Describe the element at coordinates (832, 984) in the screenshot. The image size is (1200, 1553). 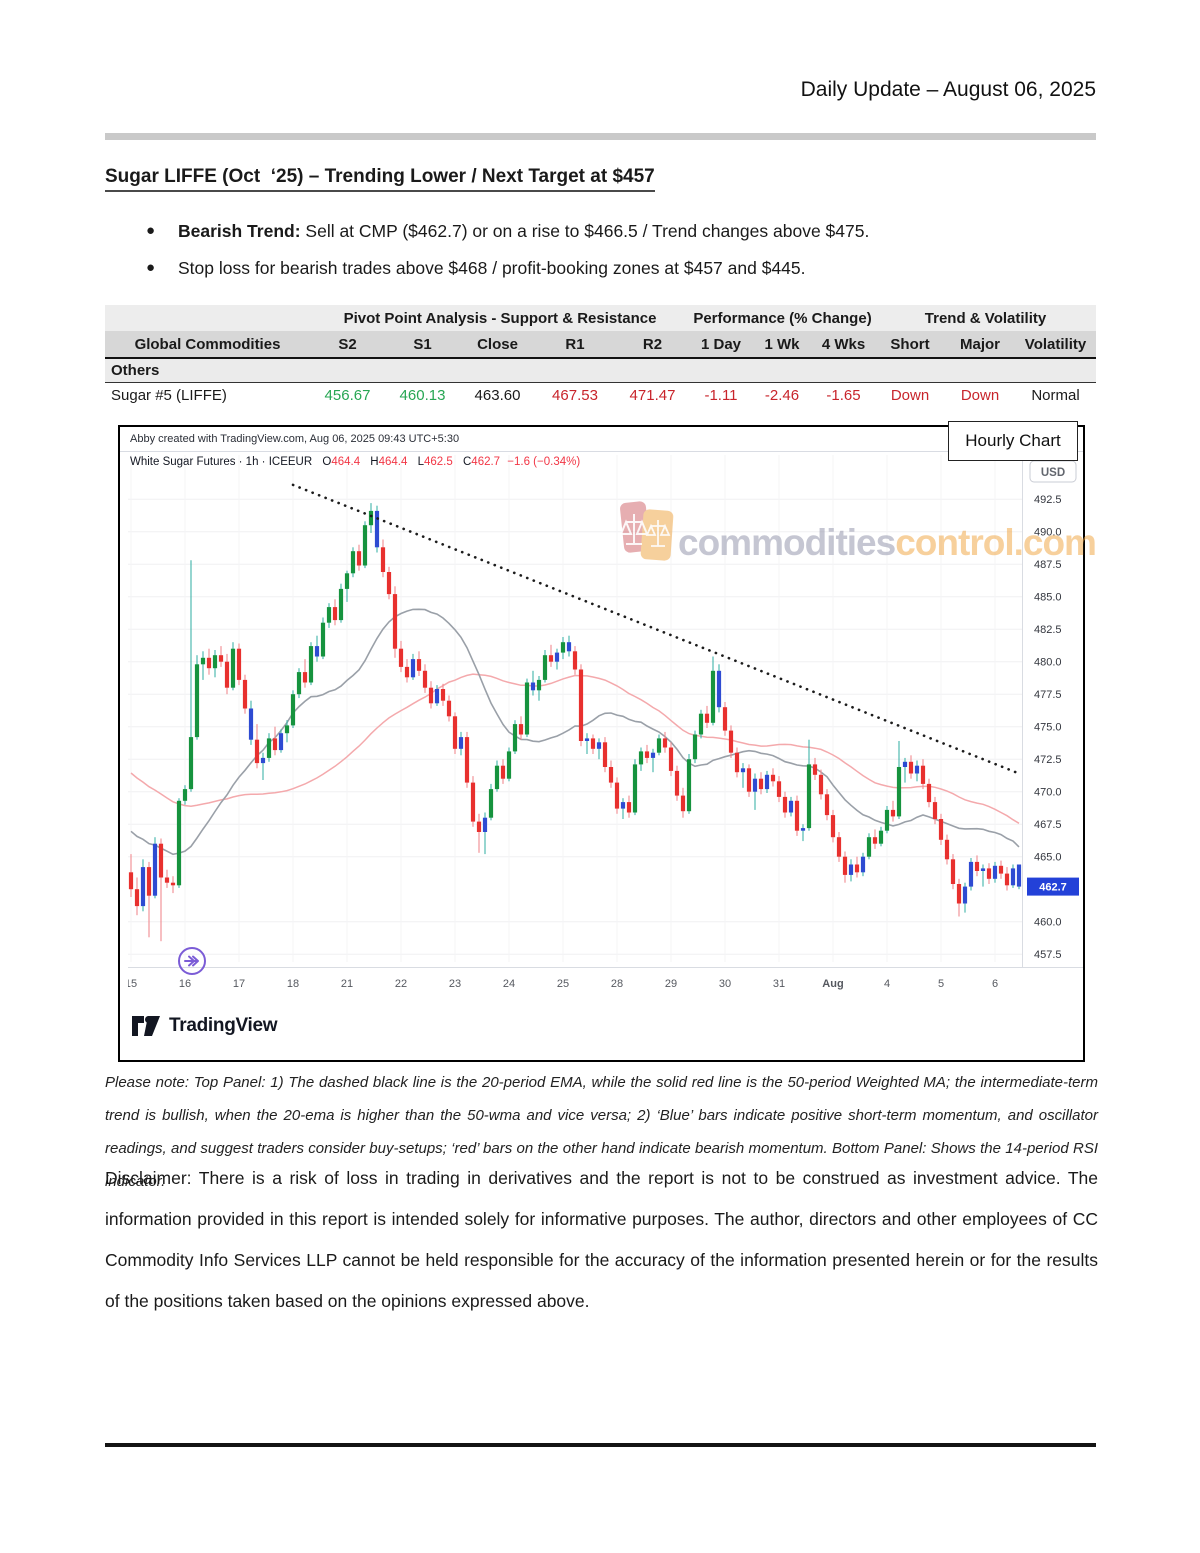
I see `svg-text: Aug` at that location.